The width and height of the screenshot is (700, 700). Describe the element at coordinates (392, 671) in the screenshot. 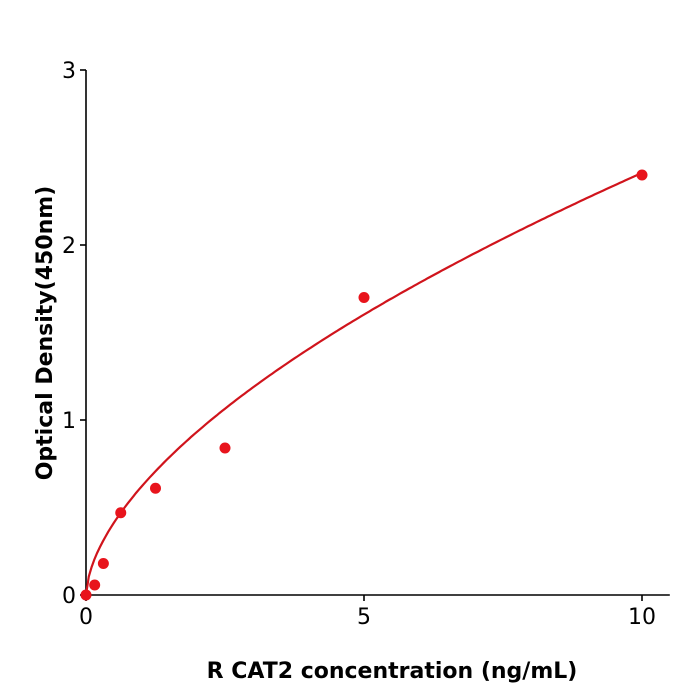

I see `x-axis-label: R CAT2 concentration (ng/mL)` at that location.